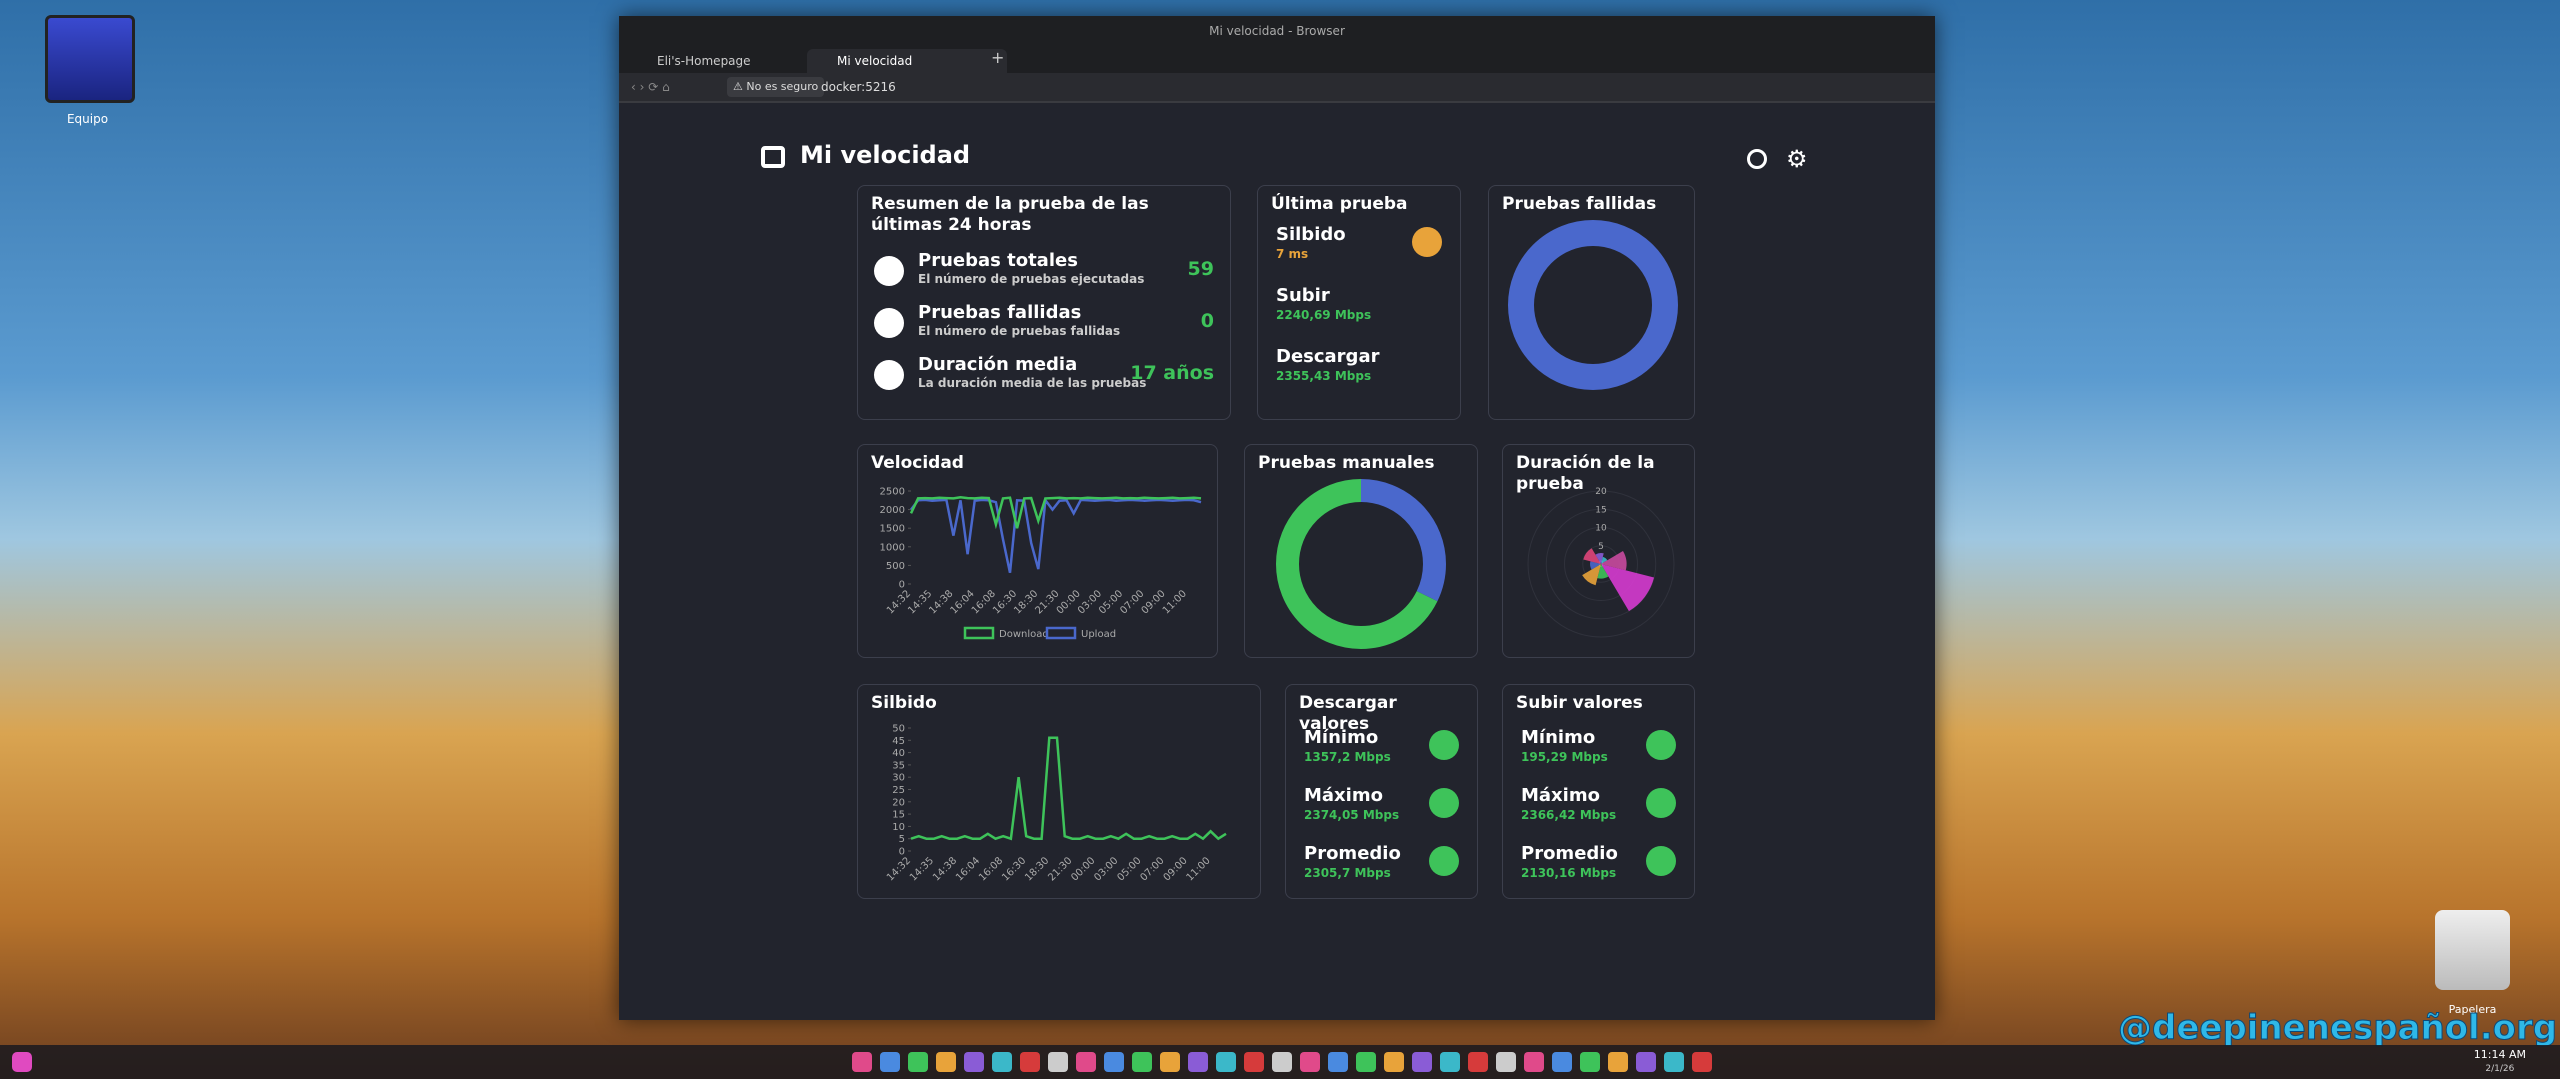 The image size is (2560, 1079). What do you see at coordinates (1352, 815) in the screenshot?
I see `row-value: 2374,05 Mbps` at bounding box center [1352, 815].